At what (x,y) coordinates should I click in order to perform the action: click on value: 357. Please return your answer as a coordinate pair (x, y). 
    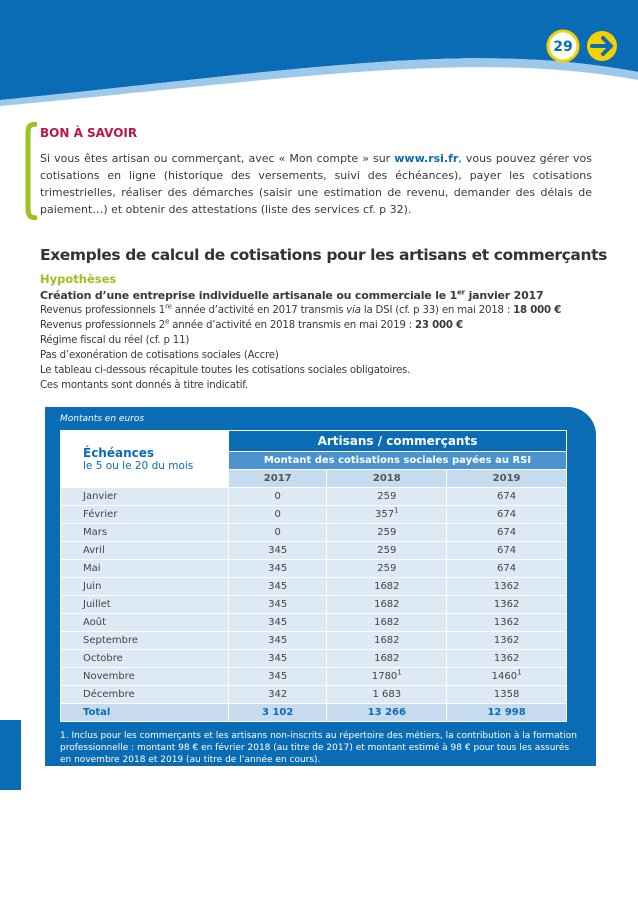
    Looking at the image, I should click on (385, 514).